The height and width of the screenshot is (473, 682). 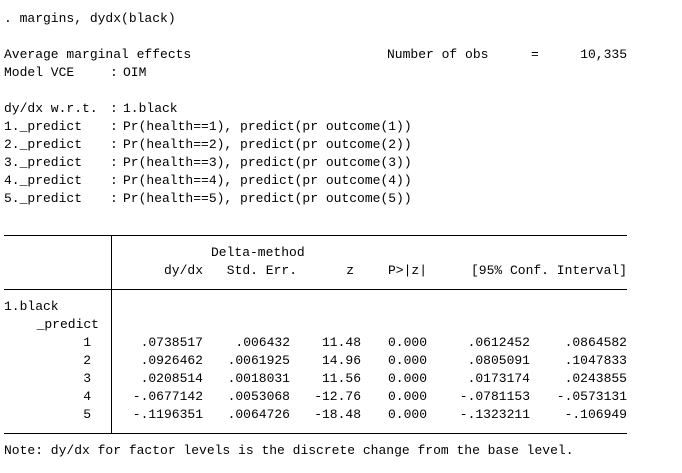 What do you see at coordinates (39, 72) in the screenshot?
I see `vce-label: Model VCE` at bounding box center [39, 72].